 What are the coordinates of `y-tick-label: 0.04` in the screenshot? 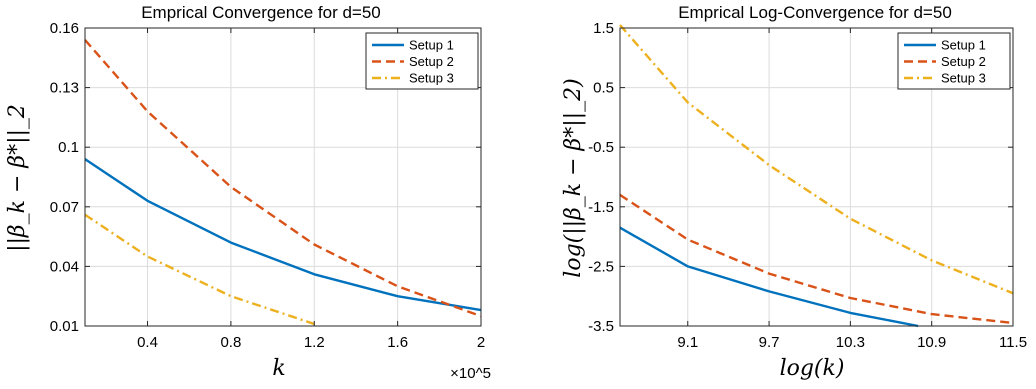 It's located at (64, 266).